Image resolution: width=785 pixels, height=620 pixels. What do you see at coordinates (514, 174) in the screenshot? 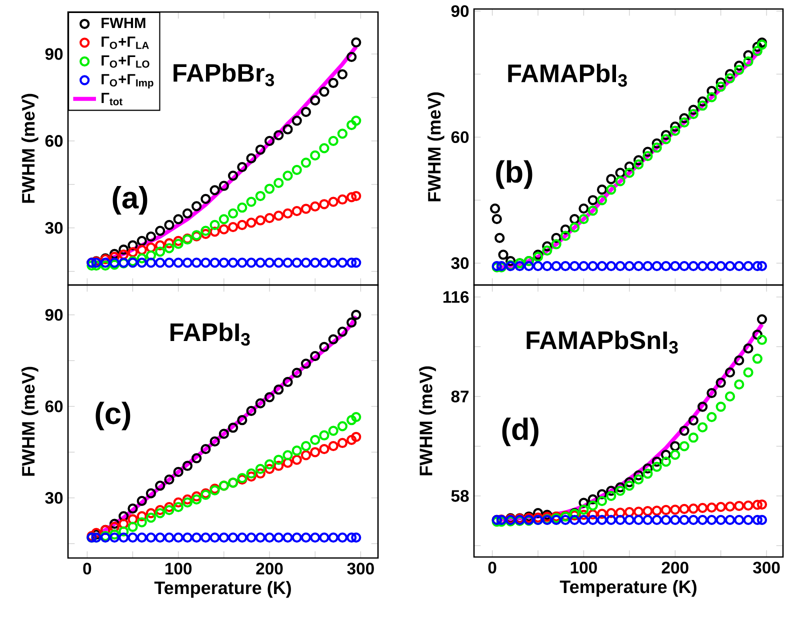
I see `annotation: (b)` at bounding box center [514, 174].